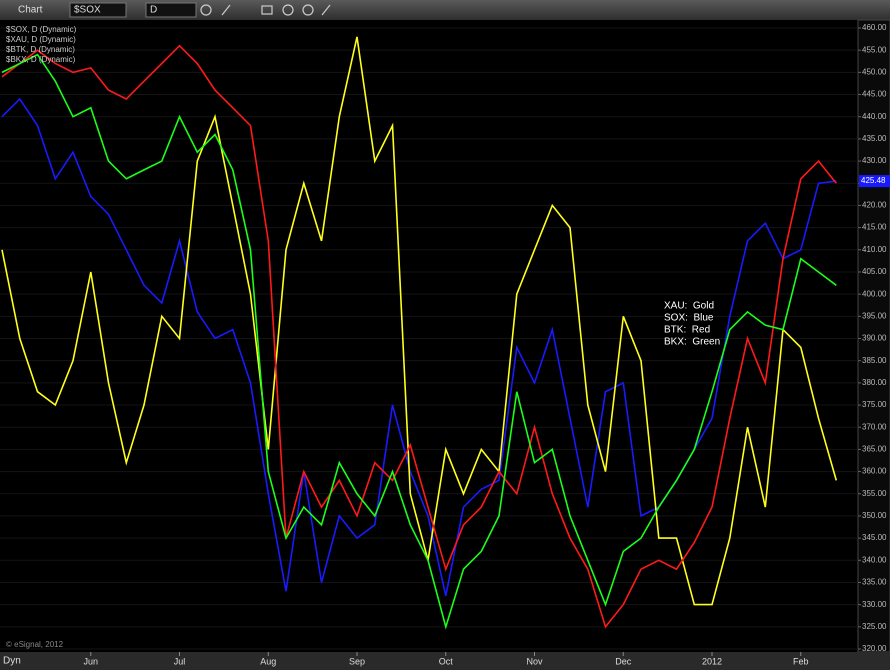  I want to click on x-tick-label: Dec, so click(623, 661).